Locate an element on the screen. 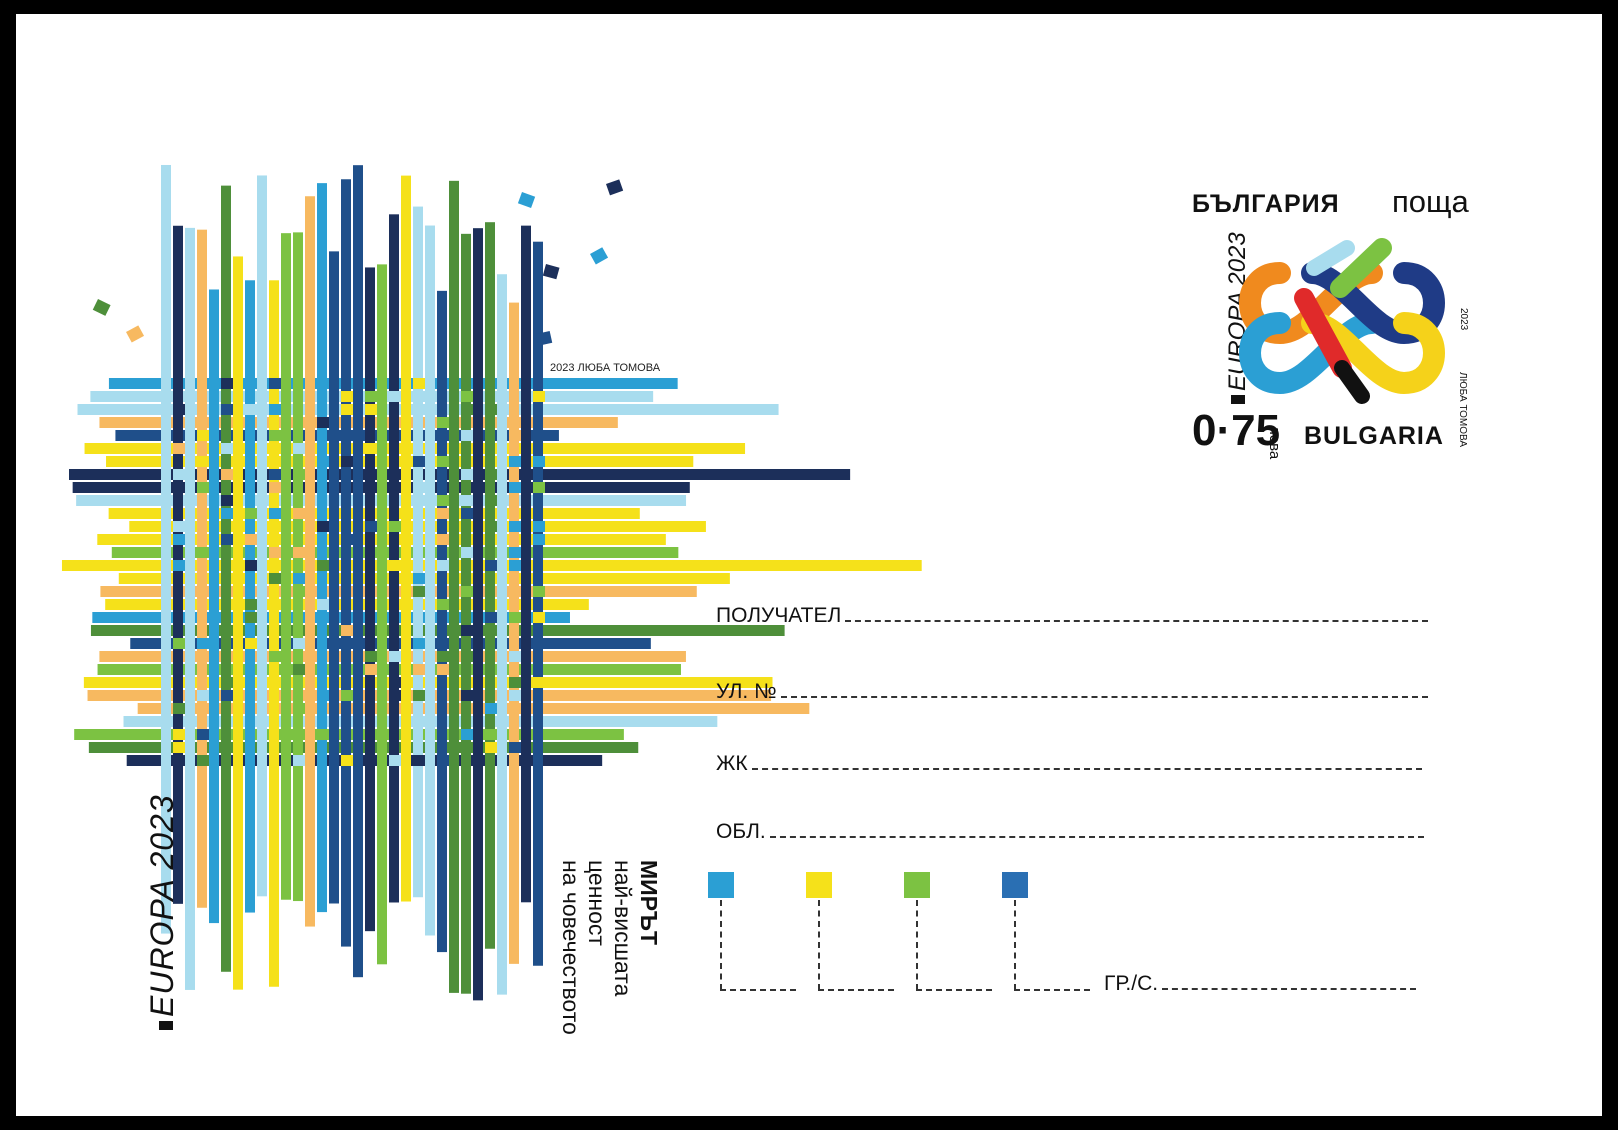 This screenshot has height=1130, width=1618. region-line: ОБЛ. is located at coordinates (1070, 828).